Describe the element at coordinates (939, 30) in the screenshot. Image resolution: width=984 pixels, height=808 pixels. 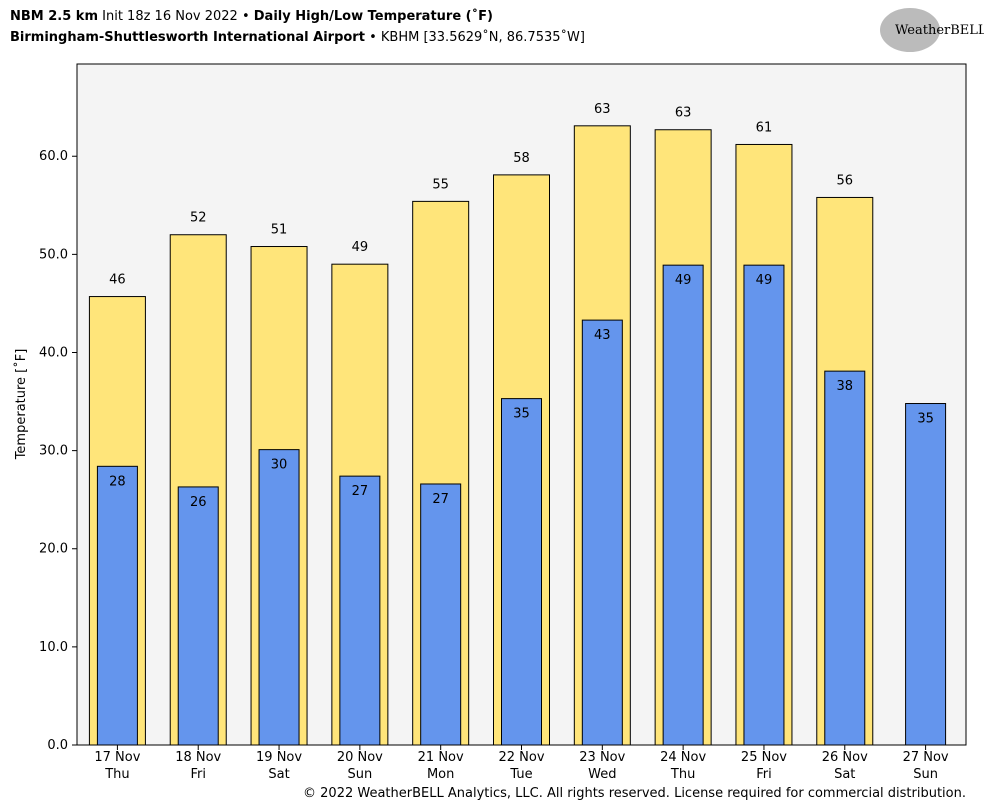
I see `logo-text: WeatherBELL` at that location.